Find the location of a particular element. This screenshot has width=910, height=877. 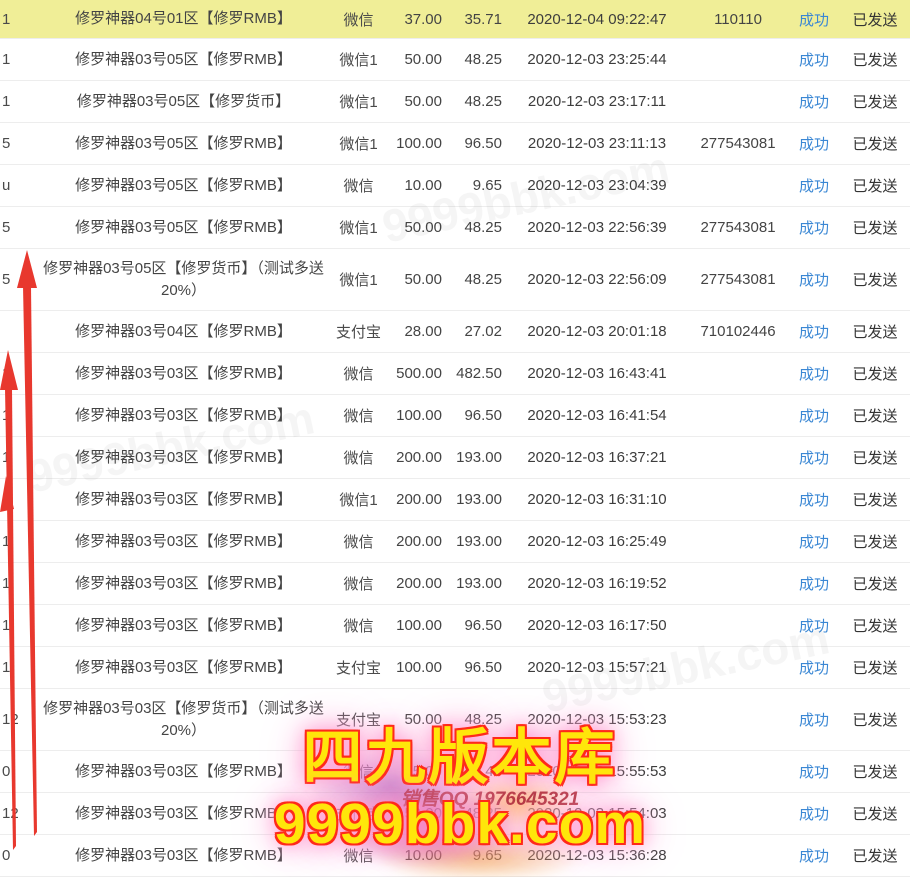

order-timestamp: 2020-12-03 15:54:03 is located at coordinates (597, 813).